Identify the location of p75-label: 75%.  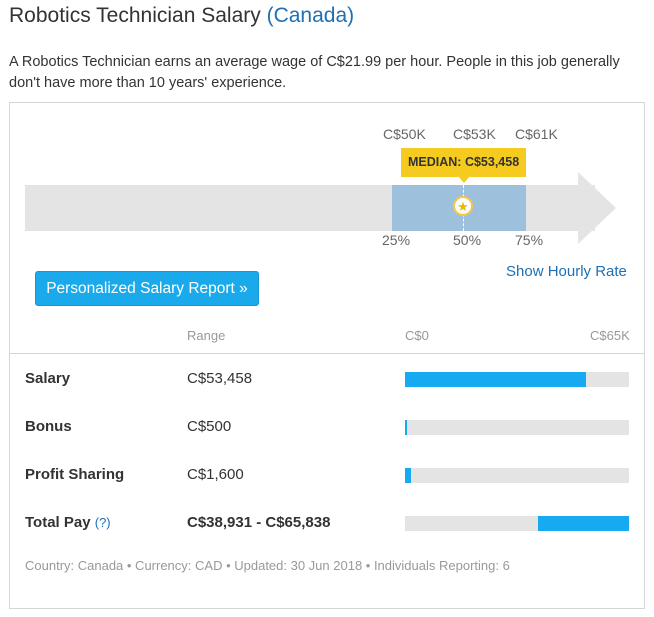
(529, 240).